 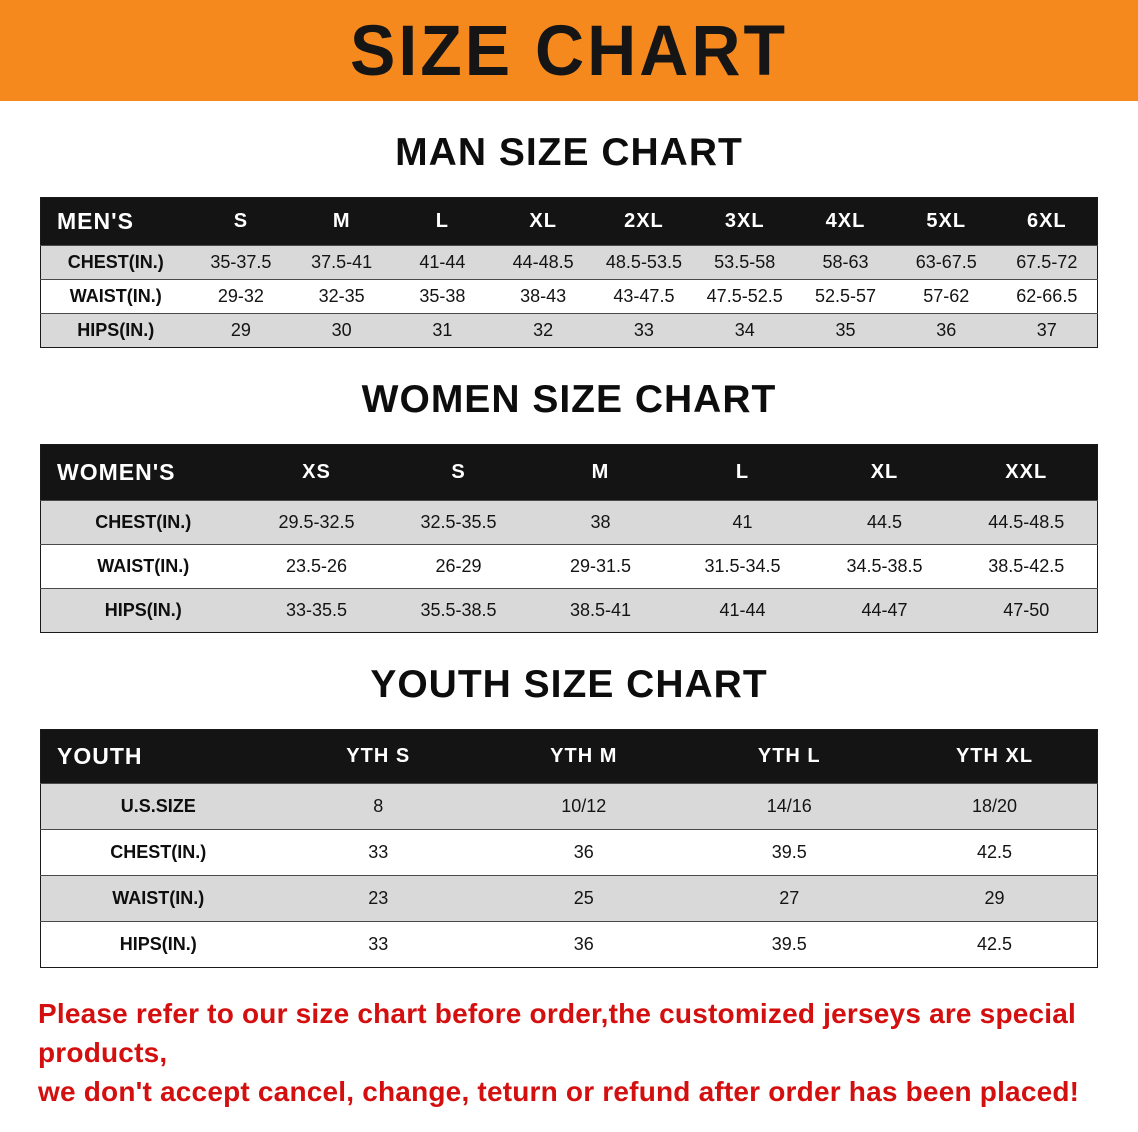 I want to click on section-title-women: WOMEN SIZE CHART, so click(x=569, y=399).